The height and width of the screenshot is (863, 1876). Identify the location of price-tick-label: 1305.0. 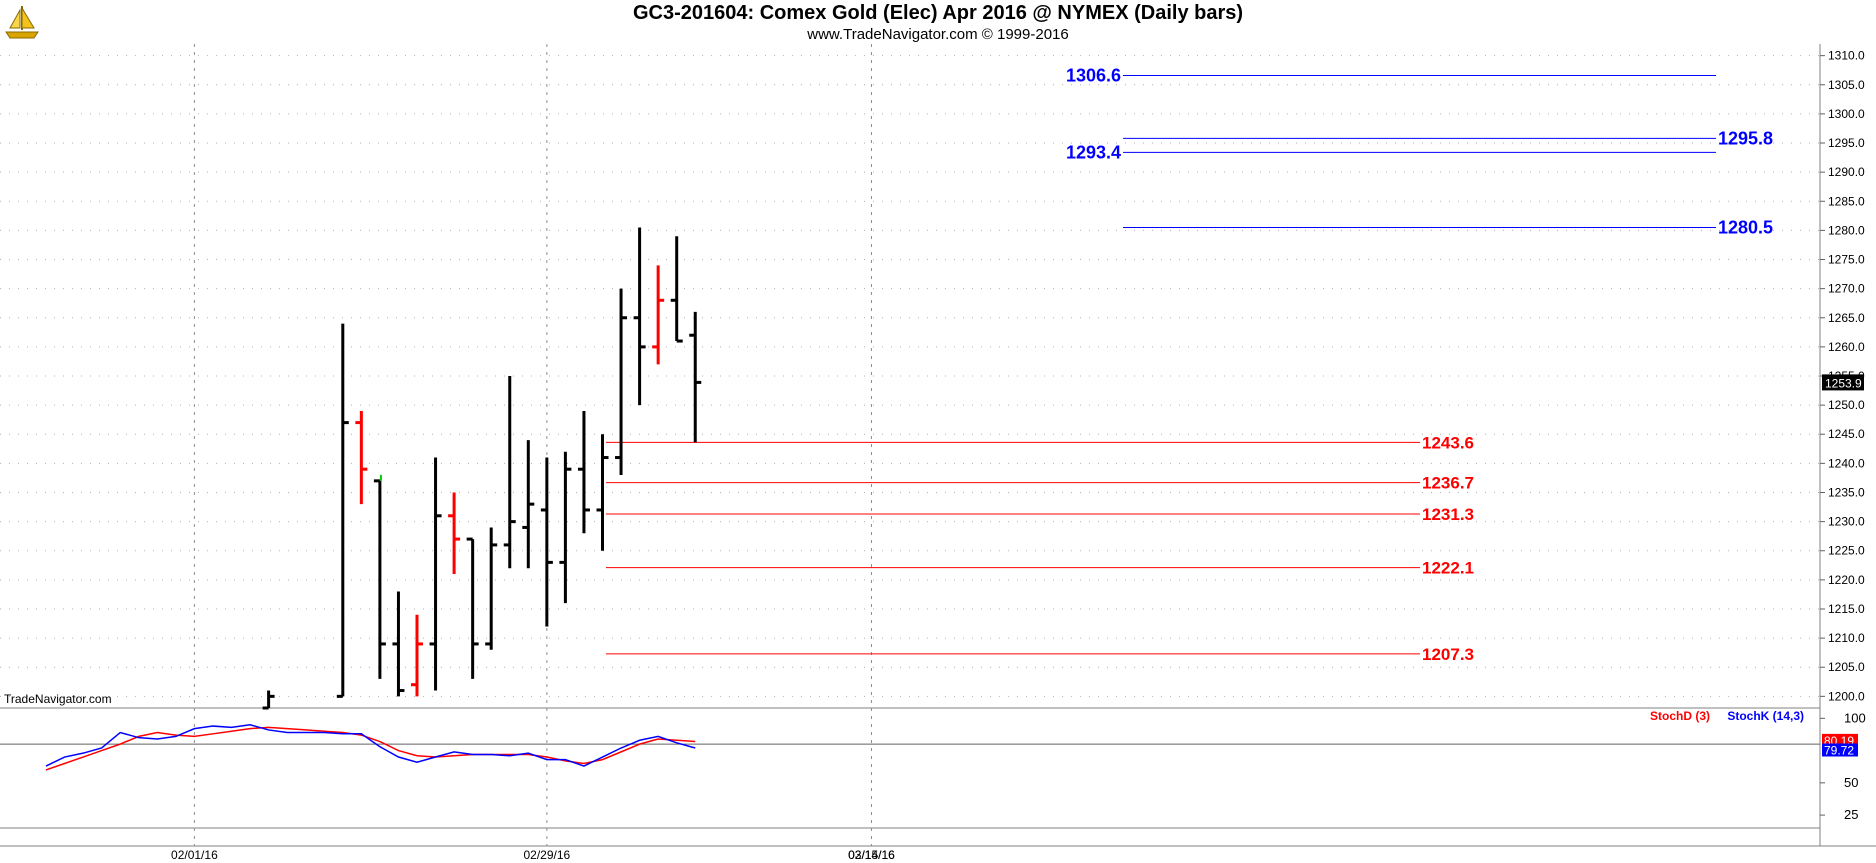
(1846, 85).